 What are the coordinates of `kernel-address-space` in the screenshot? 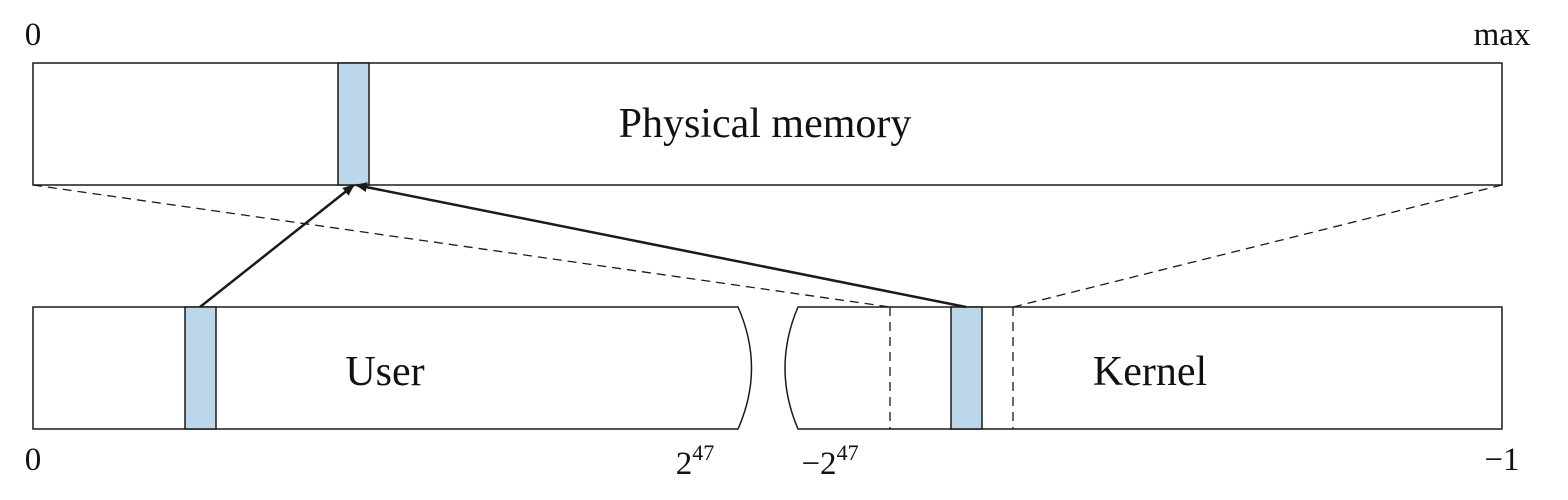 It's located at (1143, 368).